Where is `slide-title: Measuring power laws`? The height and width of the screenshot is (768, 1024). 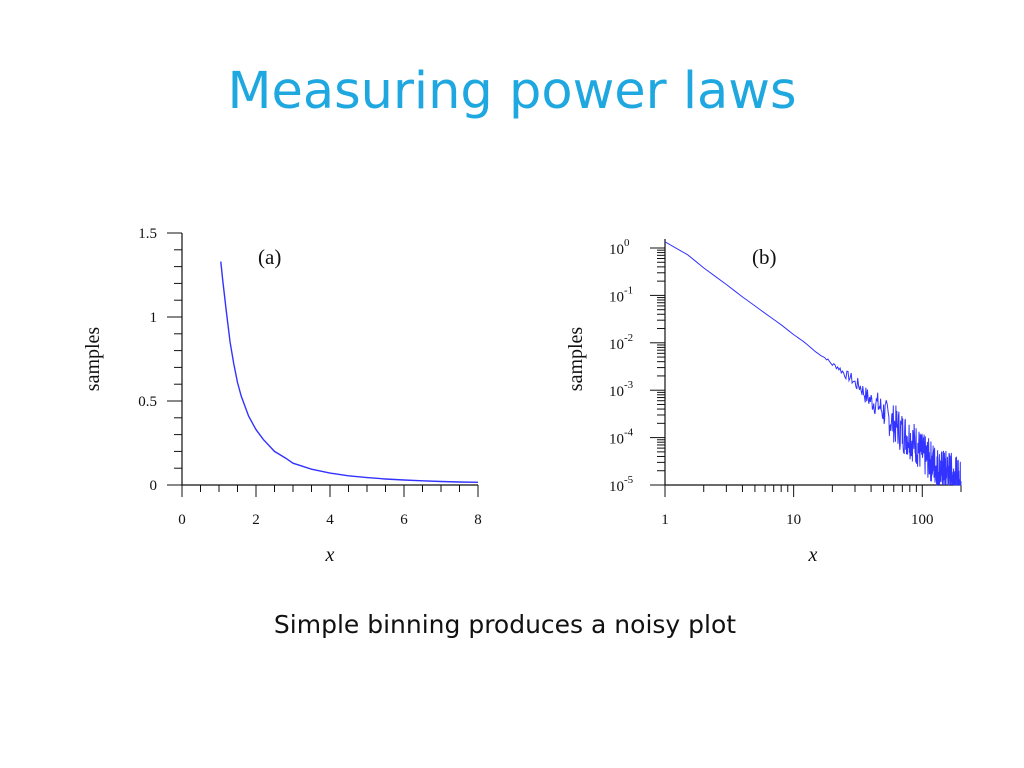
slide-title: Measuring power laws is located at coordinates (512, 91).